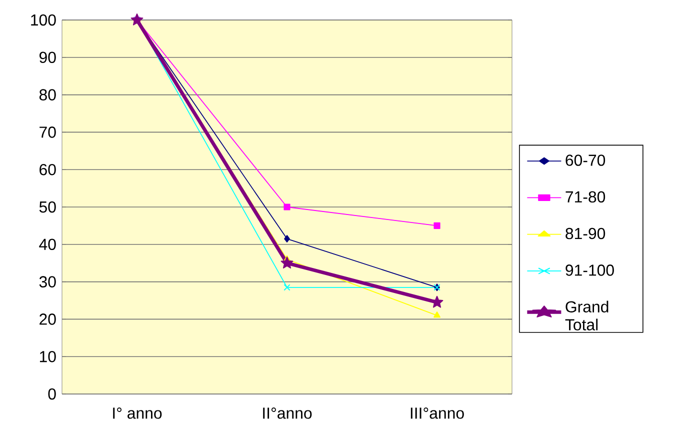  I want to click on legend-label: Grand Total, so click(586, 315).